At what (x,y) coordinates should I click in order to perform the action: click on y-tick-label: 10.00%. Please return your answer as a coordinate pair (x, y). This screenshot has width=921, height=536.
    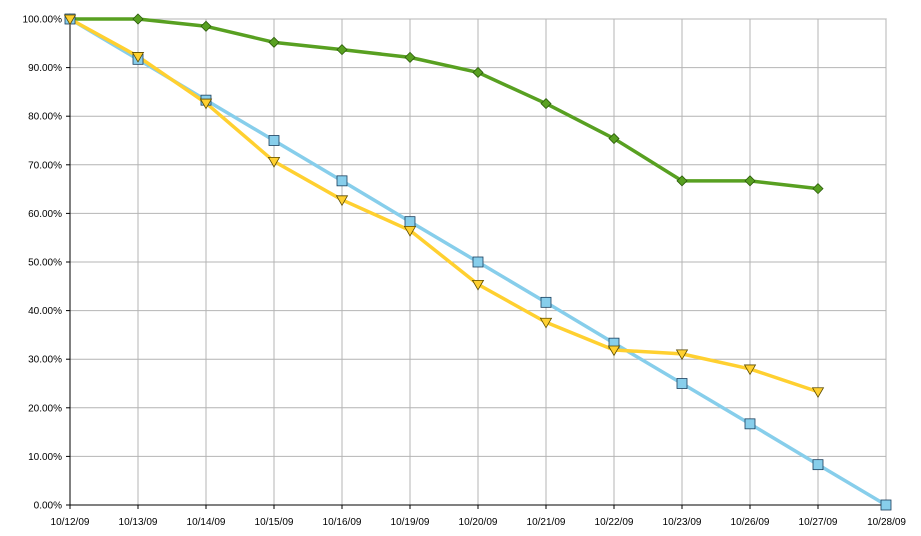
    Looking at the image, I should click on (45, 457).